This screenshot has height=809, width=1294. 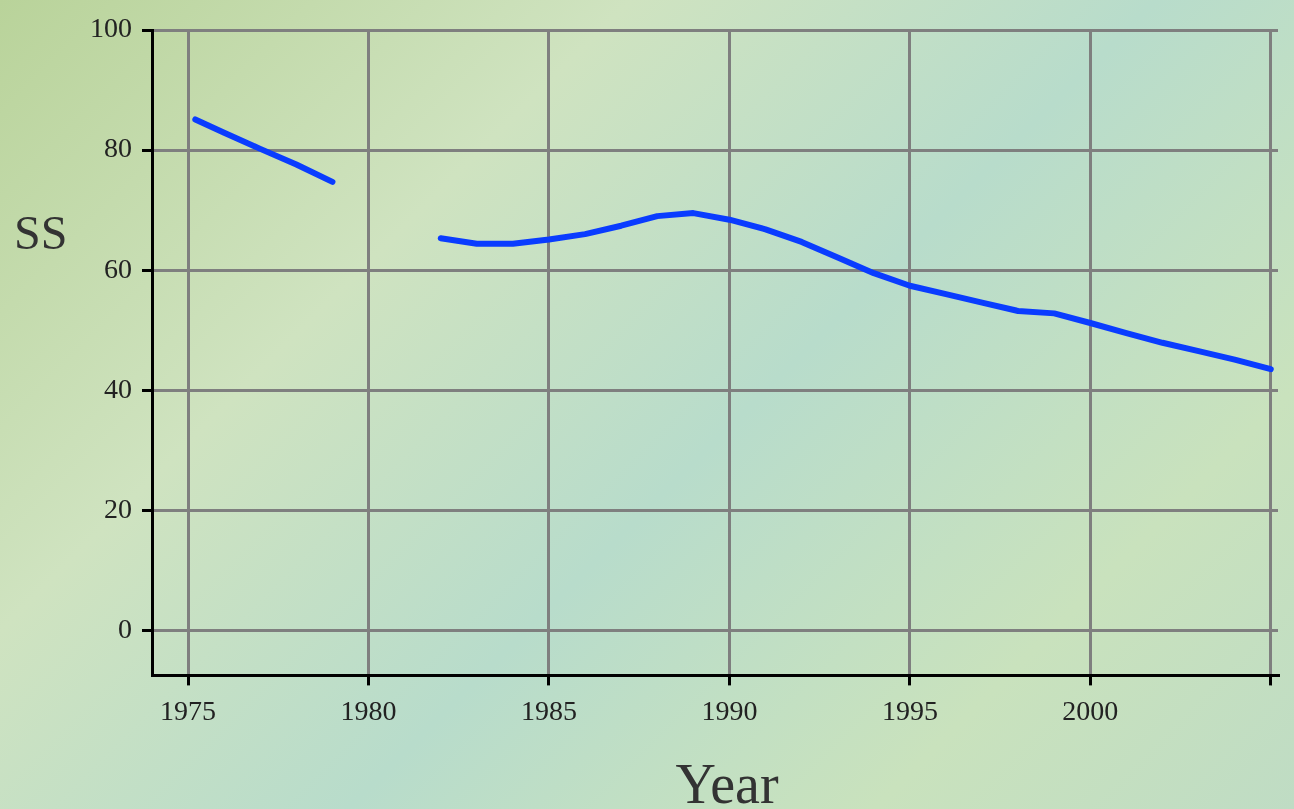 I want to click on x-tick-label: 1985, so click(x=548, y=710).